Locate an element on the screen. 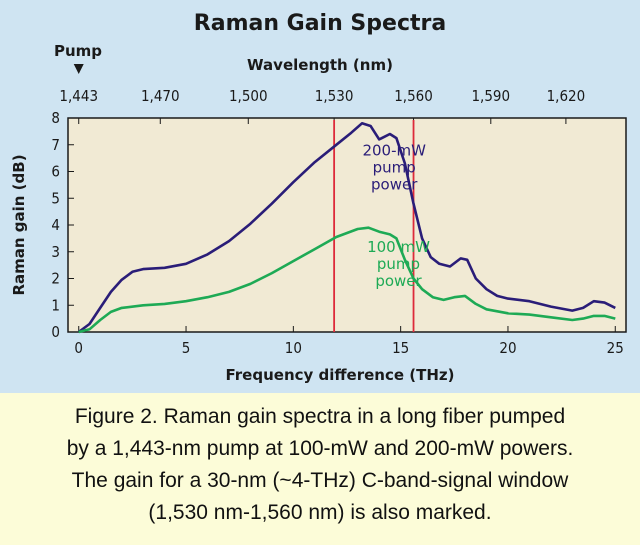 Image resolution: width=640 pixels, height=545 pixels. x-tick-label: 10 is located at coordinates (293, 348).